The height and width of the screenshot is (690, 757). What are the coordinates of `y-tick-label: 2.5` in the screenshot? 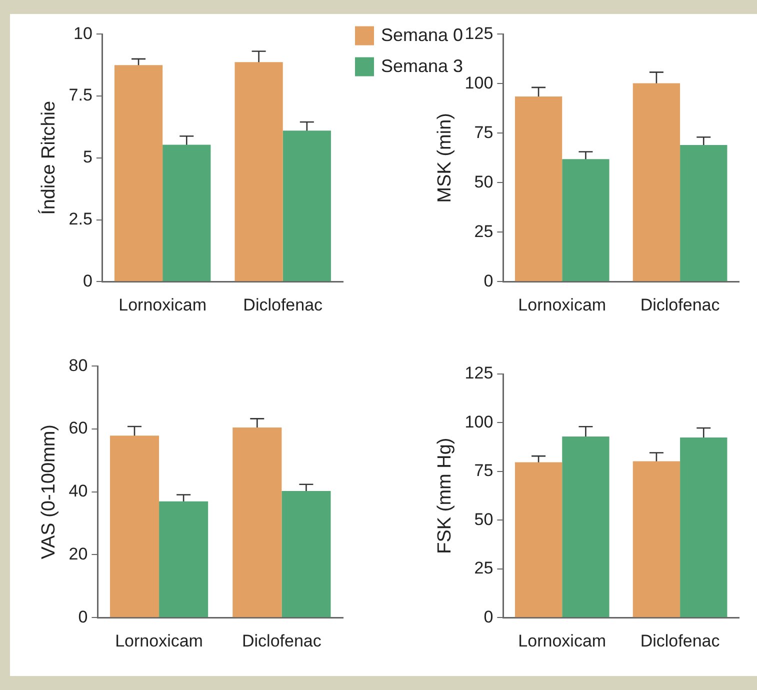 It's located at (80, 218).